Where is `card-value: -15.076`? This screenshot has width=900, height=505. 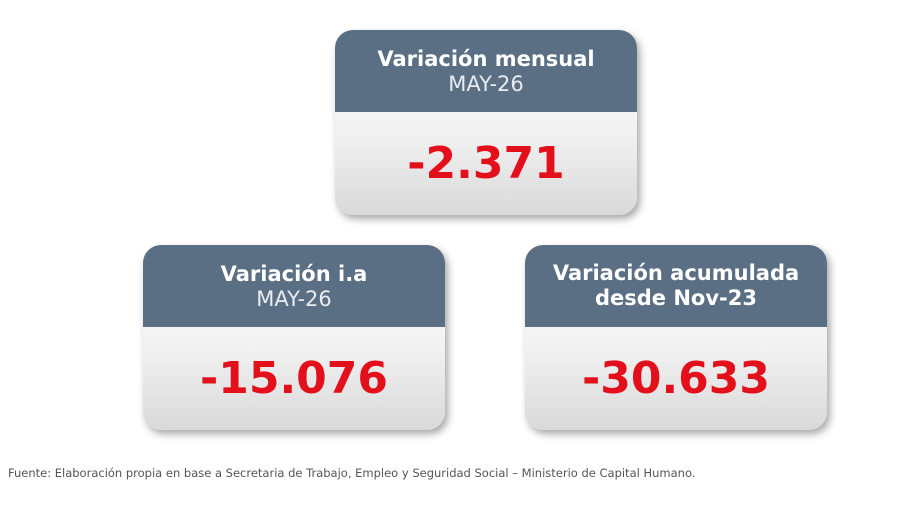
card-value: -15.076 is located at coordinates (294, 378).